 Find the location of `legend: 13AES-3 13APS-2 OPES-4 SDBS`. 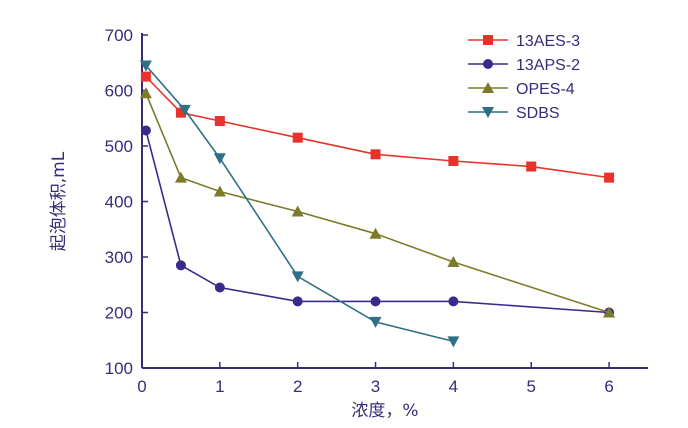

legend: 13AES-3 13APS-2 OPES-4 SDBS is located at coordinates (524, 77).